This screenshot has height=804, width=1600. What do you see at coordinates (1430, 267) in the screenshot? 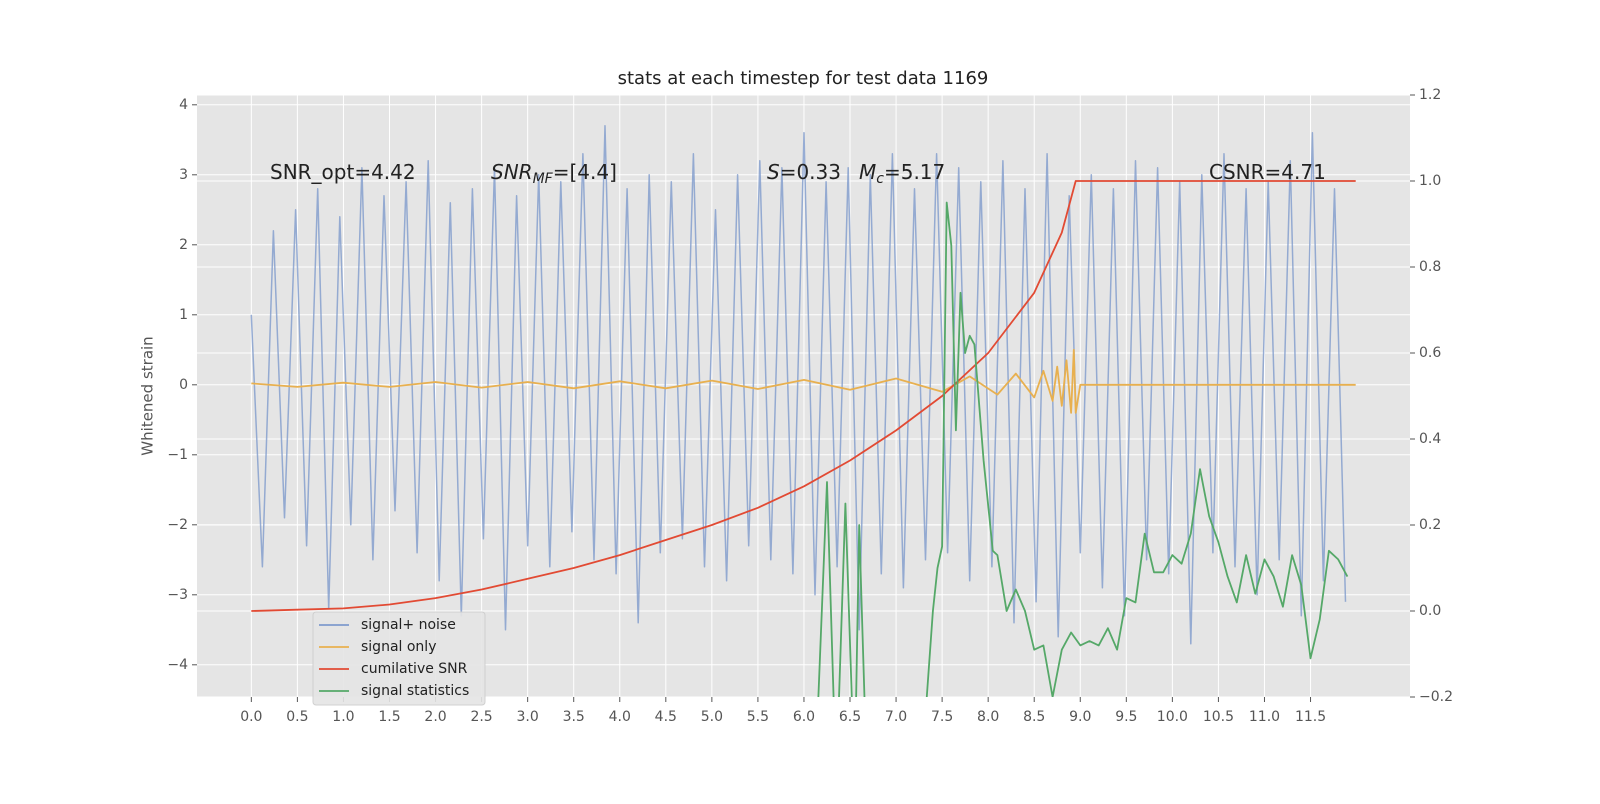
I see `y2-tick-label: 0.8` at bounding box center [1430, 267].